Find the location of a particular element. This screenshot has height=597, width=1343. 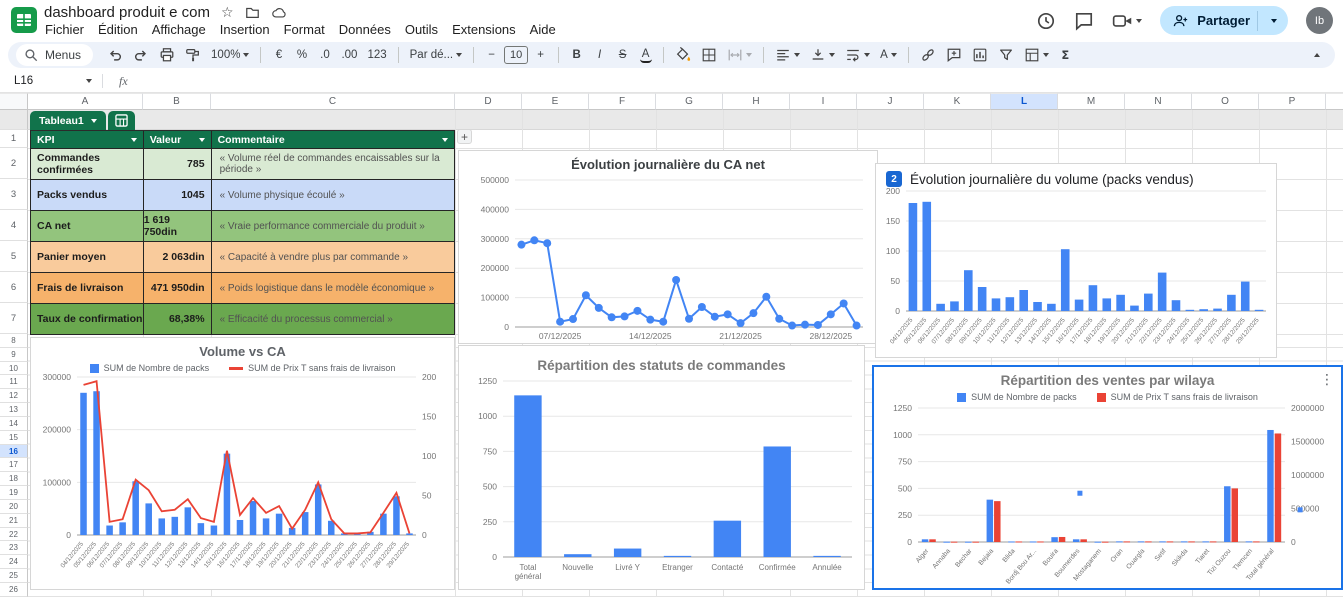

column-header-K: K is located at coordinates (957, 101).